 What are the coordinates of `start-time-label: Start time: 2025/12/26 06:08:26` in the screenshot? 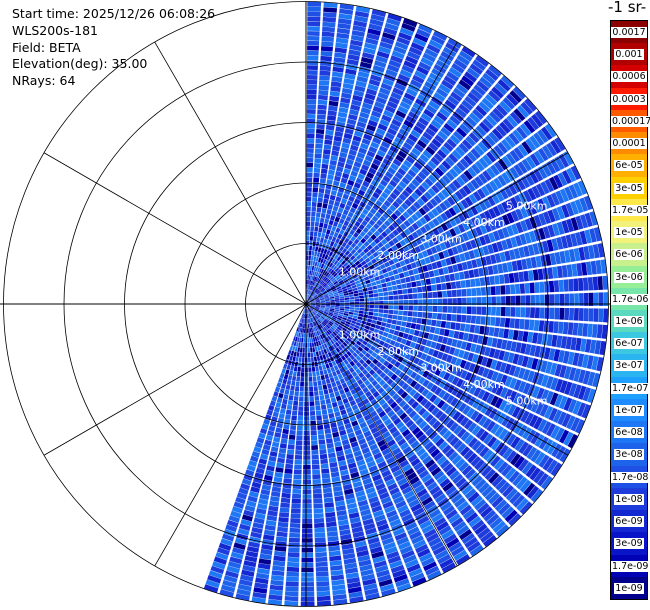 It's located at (114, 13).